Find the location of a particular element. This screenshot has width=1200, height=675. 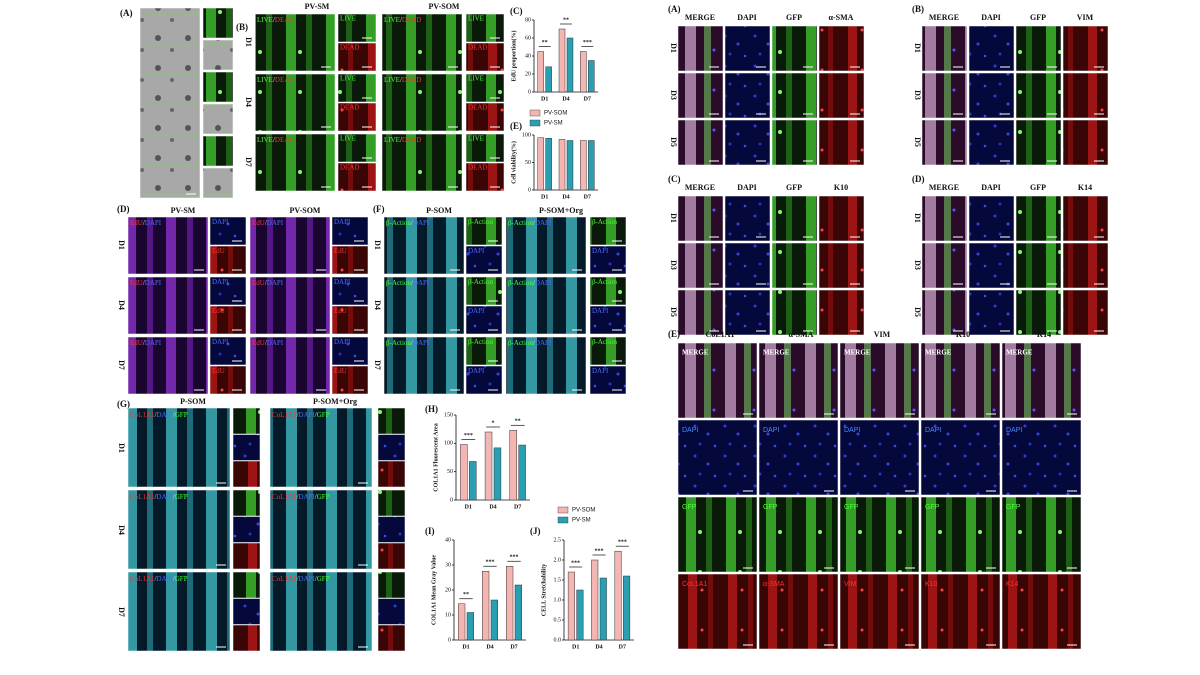

tile-label: β-Action is located at coordinates (604, 342).